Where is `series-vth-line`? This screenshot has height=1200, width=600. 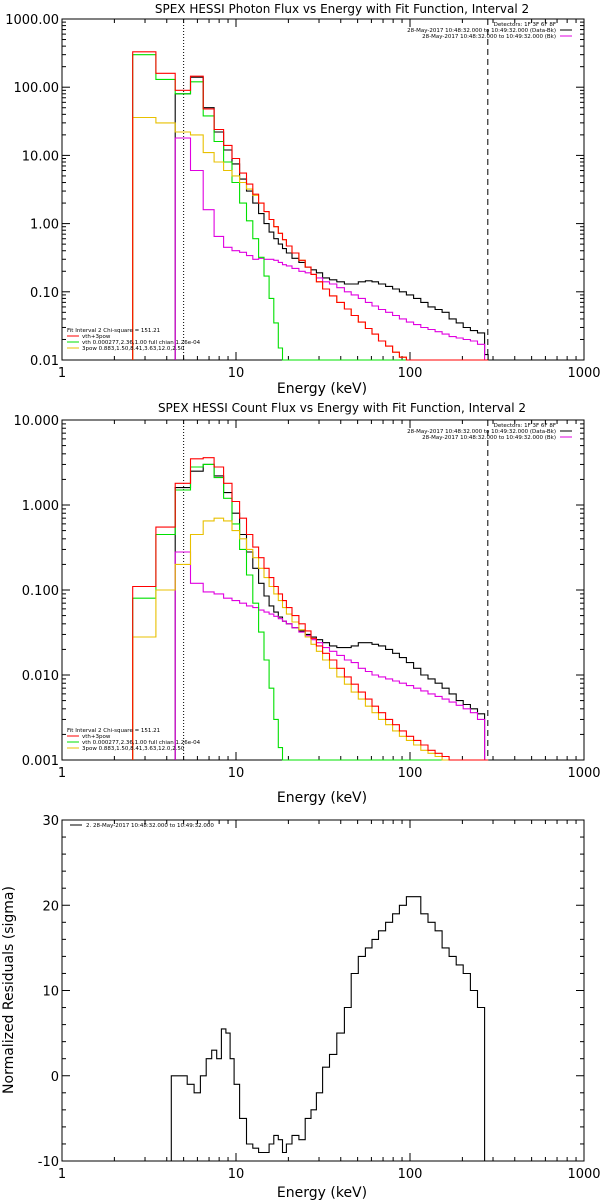 series-vth-line is located at coordinates (310, 612).